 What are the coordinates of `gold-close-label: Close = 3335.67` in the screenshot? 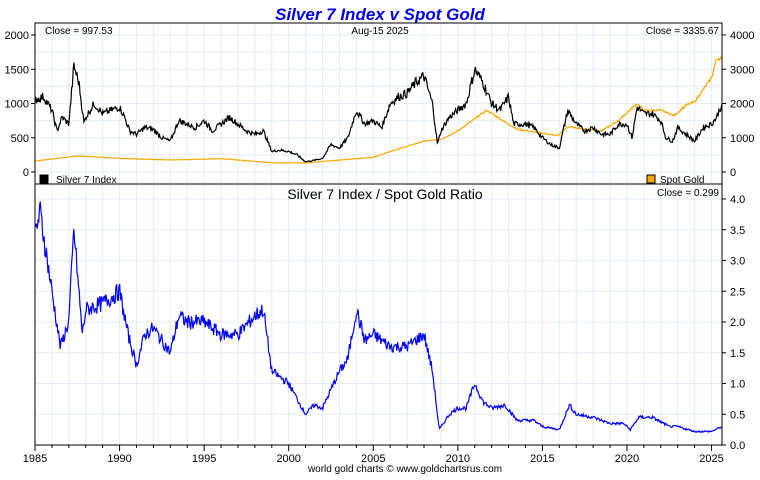 It's located at (683, 31).